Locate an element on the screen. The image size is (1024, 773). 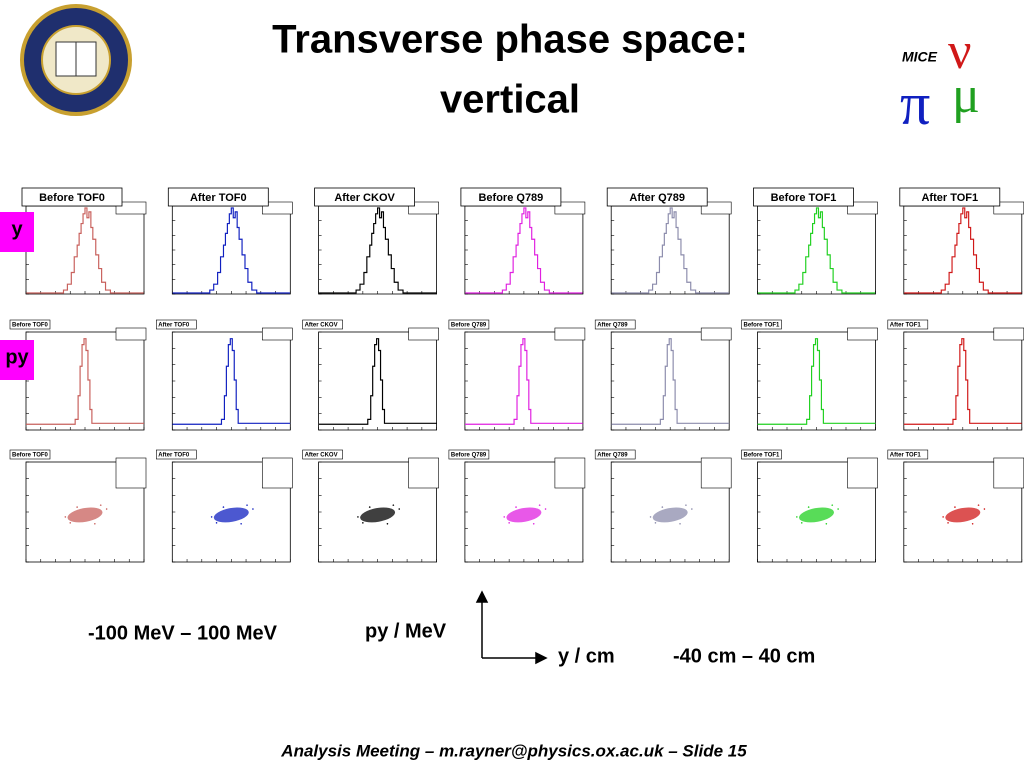
svg-text: μ is located at coordinates (966, 95).